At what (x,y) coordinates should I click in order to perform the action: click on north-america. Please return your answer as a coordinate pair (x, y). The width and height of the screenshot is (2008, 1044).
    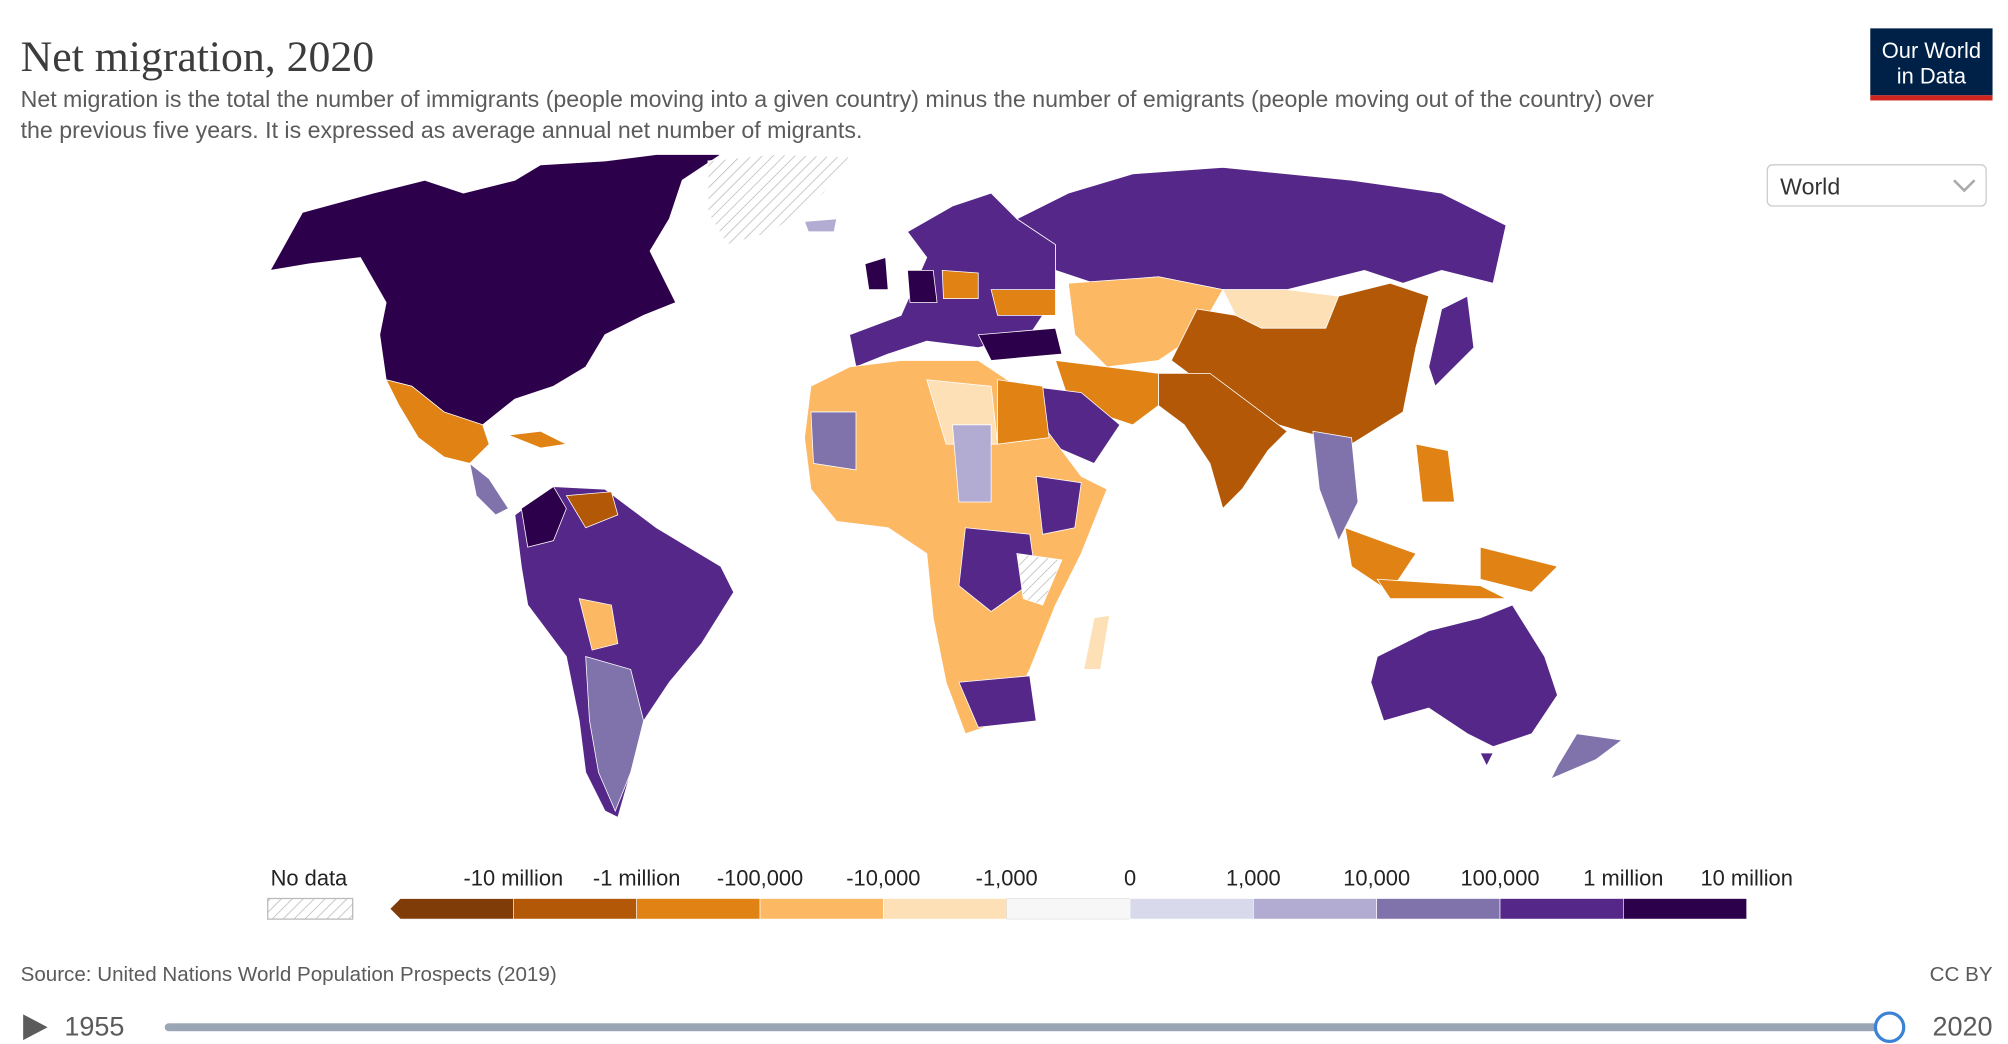
    Looking at the image, I should click on (496, 290).